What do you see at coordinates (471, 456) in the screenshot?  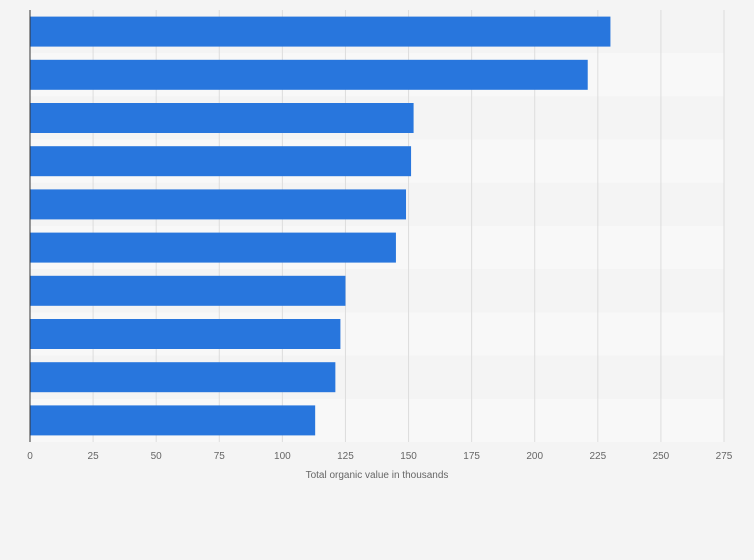 I see `x-tick-label: 175` at bounding box center [471, 456].